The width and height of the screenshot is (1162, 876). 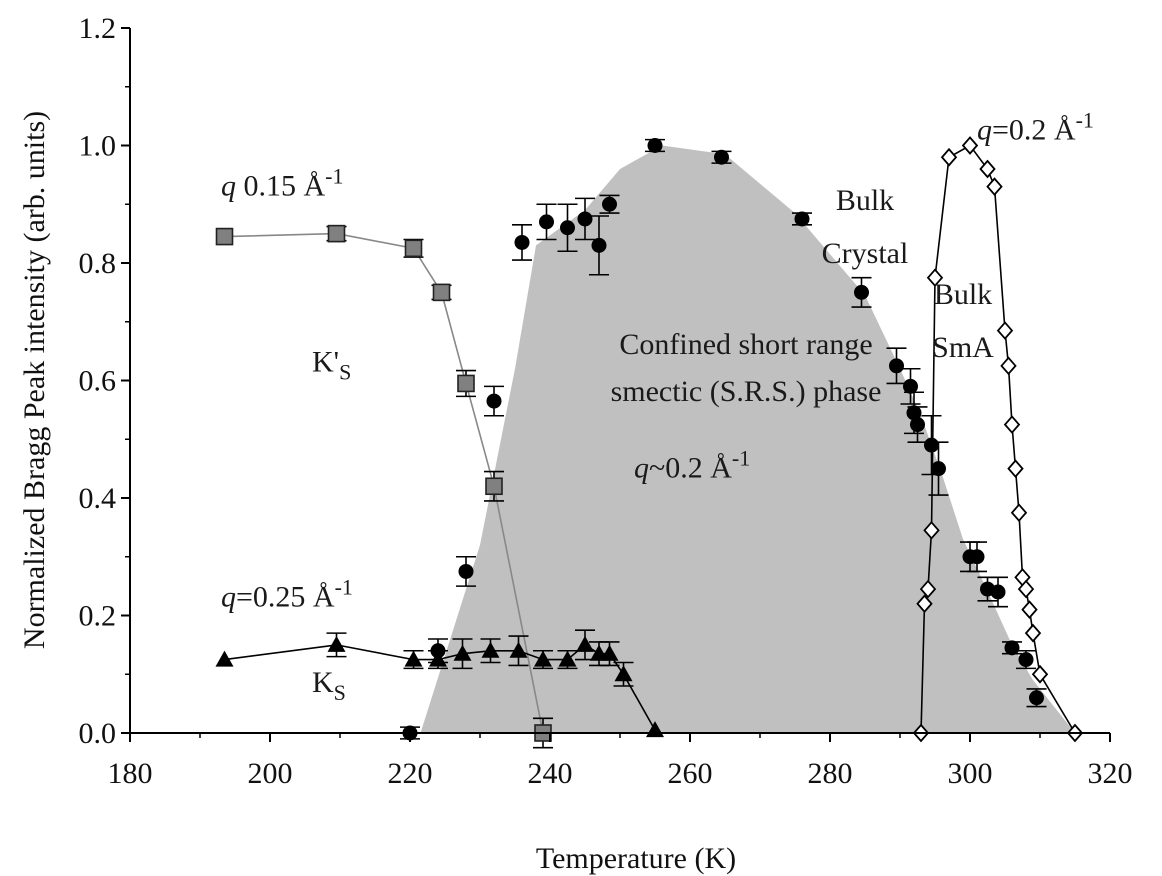 What do you see at coordinates (98, 733) in the screenshot?
I see `y-tick-label: 0.0` at bounding box center [98, 733].